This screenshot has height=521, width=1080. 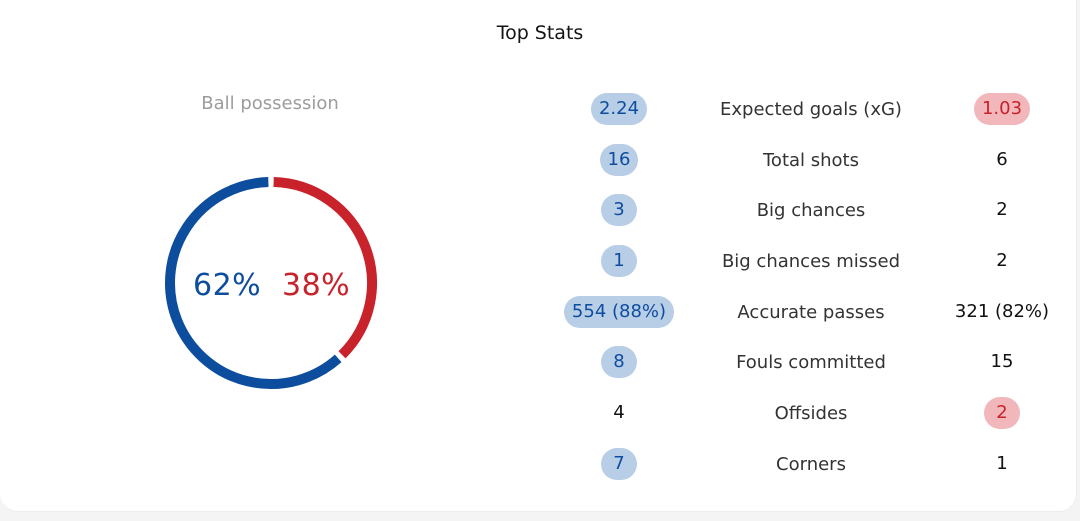 I want to click on stat-name: Corners, so click(x=811, y=464).